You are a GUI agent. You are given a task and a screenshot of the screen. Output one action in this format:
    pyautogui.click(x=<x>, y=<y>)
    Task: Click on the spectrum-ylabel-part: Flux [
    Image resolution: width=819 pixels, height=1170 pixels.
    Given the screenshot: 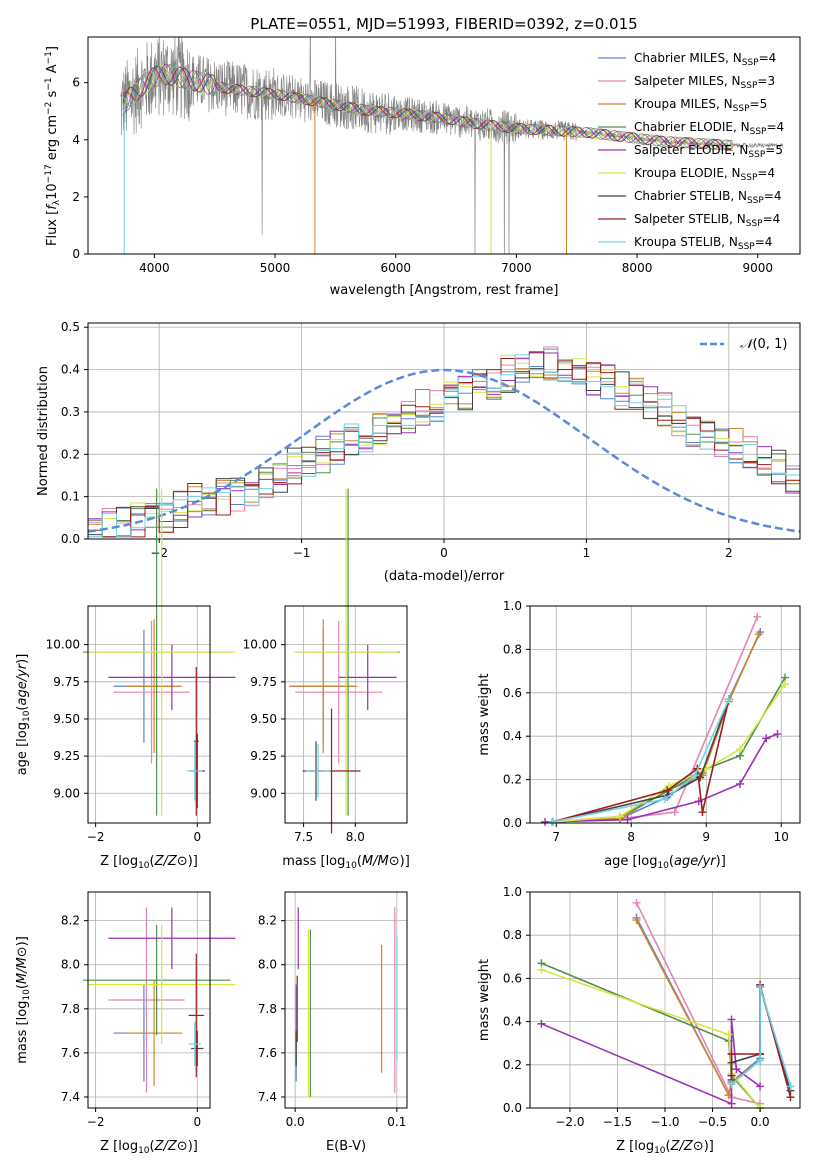 What is the action you would take?
    pyautogui.click(x=52, y=228)
    